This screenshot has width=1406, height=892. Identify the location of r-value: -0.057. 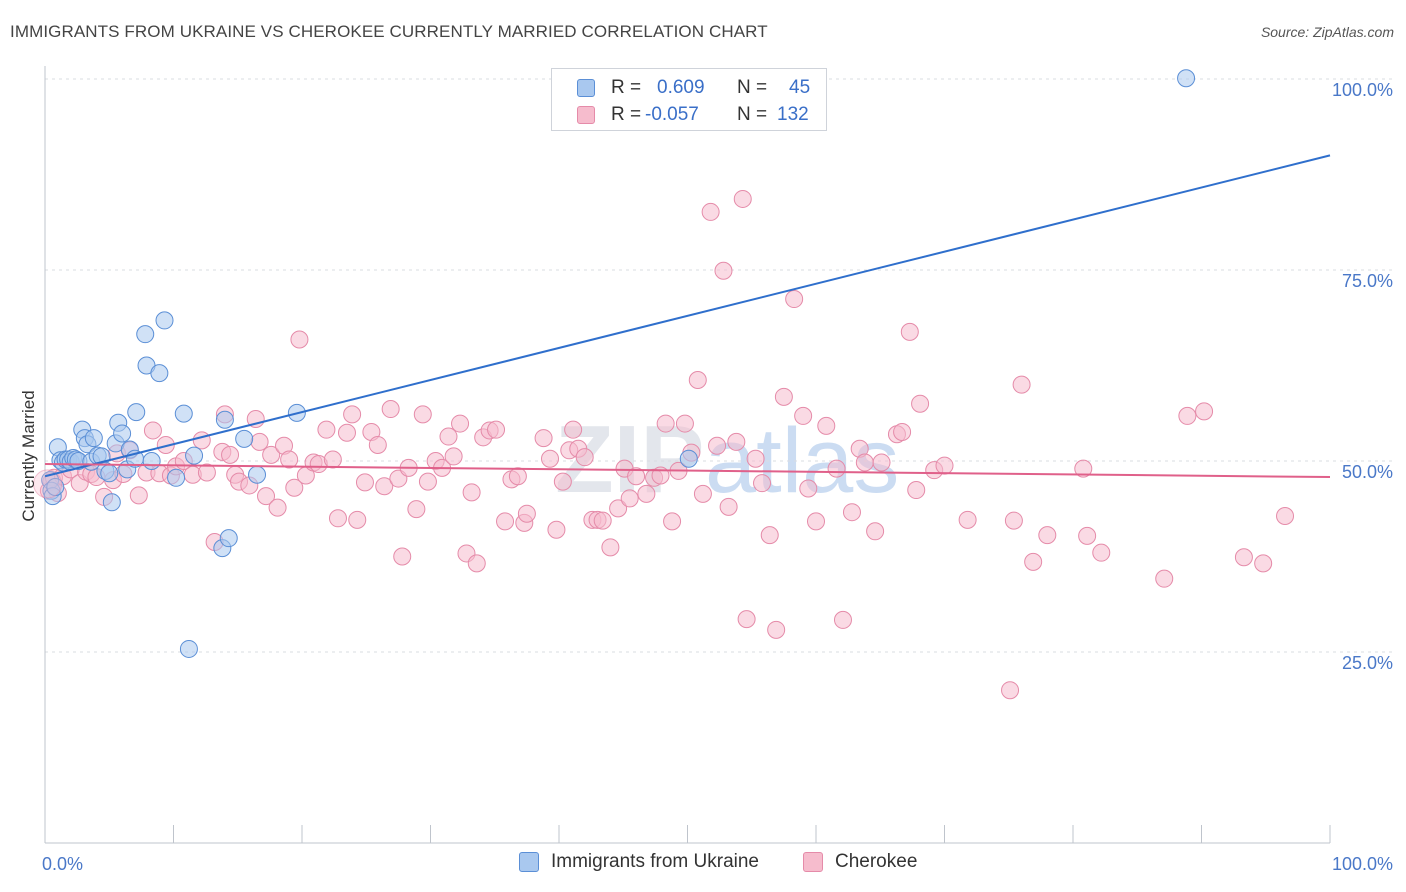
(672, 114).